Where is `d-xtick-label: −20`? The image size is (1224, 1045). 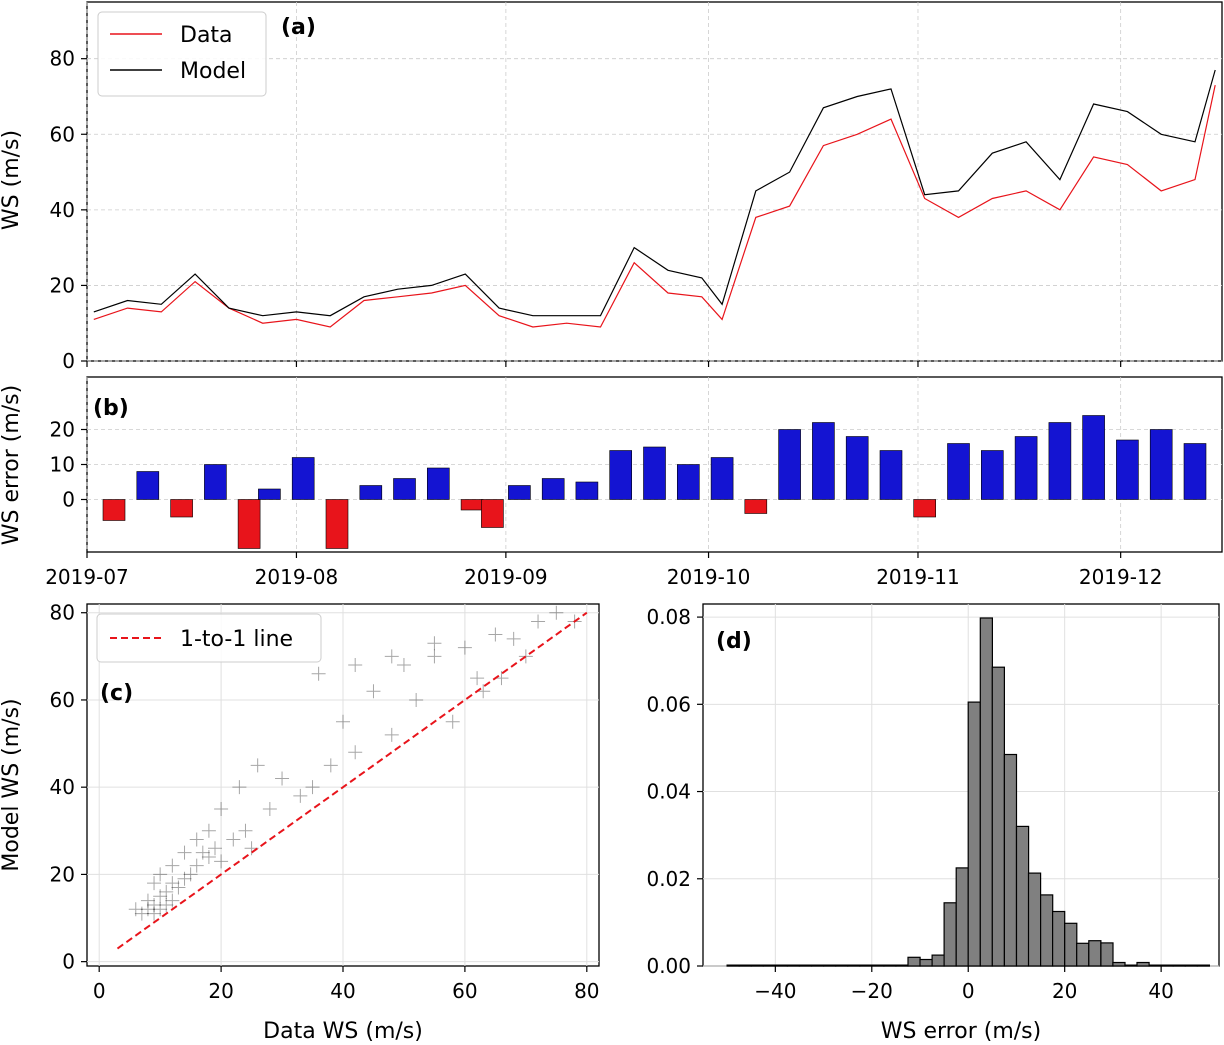 d-xtick-label: −20 is located at coordinates (872, 991).